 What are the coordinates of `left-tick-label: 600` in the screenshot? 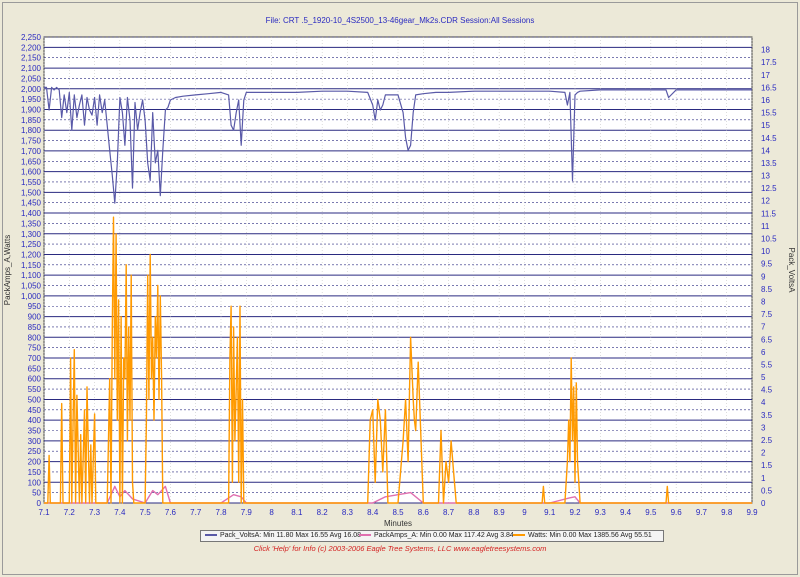 It's located at (35, 379).